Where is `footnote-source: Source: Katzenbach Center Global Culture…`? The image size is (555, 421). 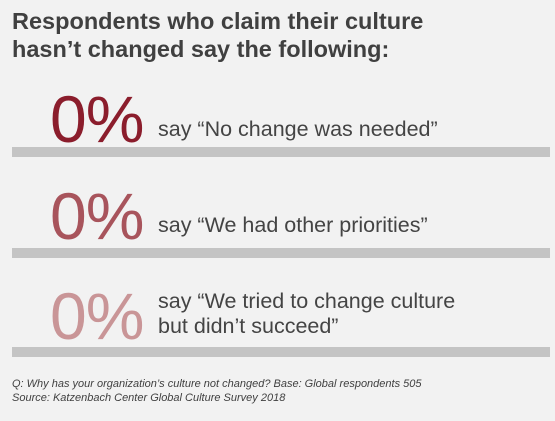
footnote-source: Source: Katzenbach Center Global Culture… is located at coordinates (149, 398).